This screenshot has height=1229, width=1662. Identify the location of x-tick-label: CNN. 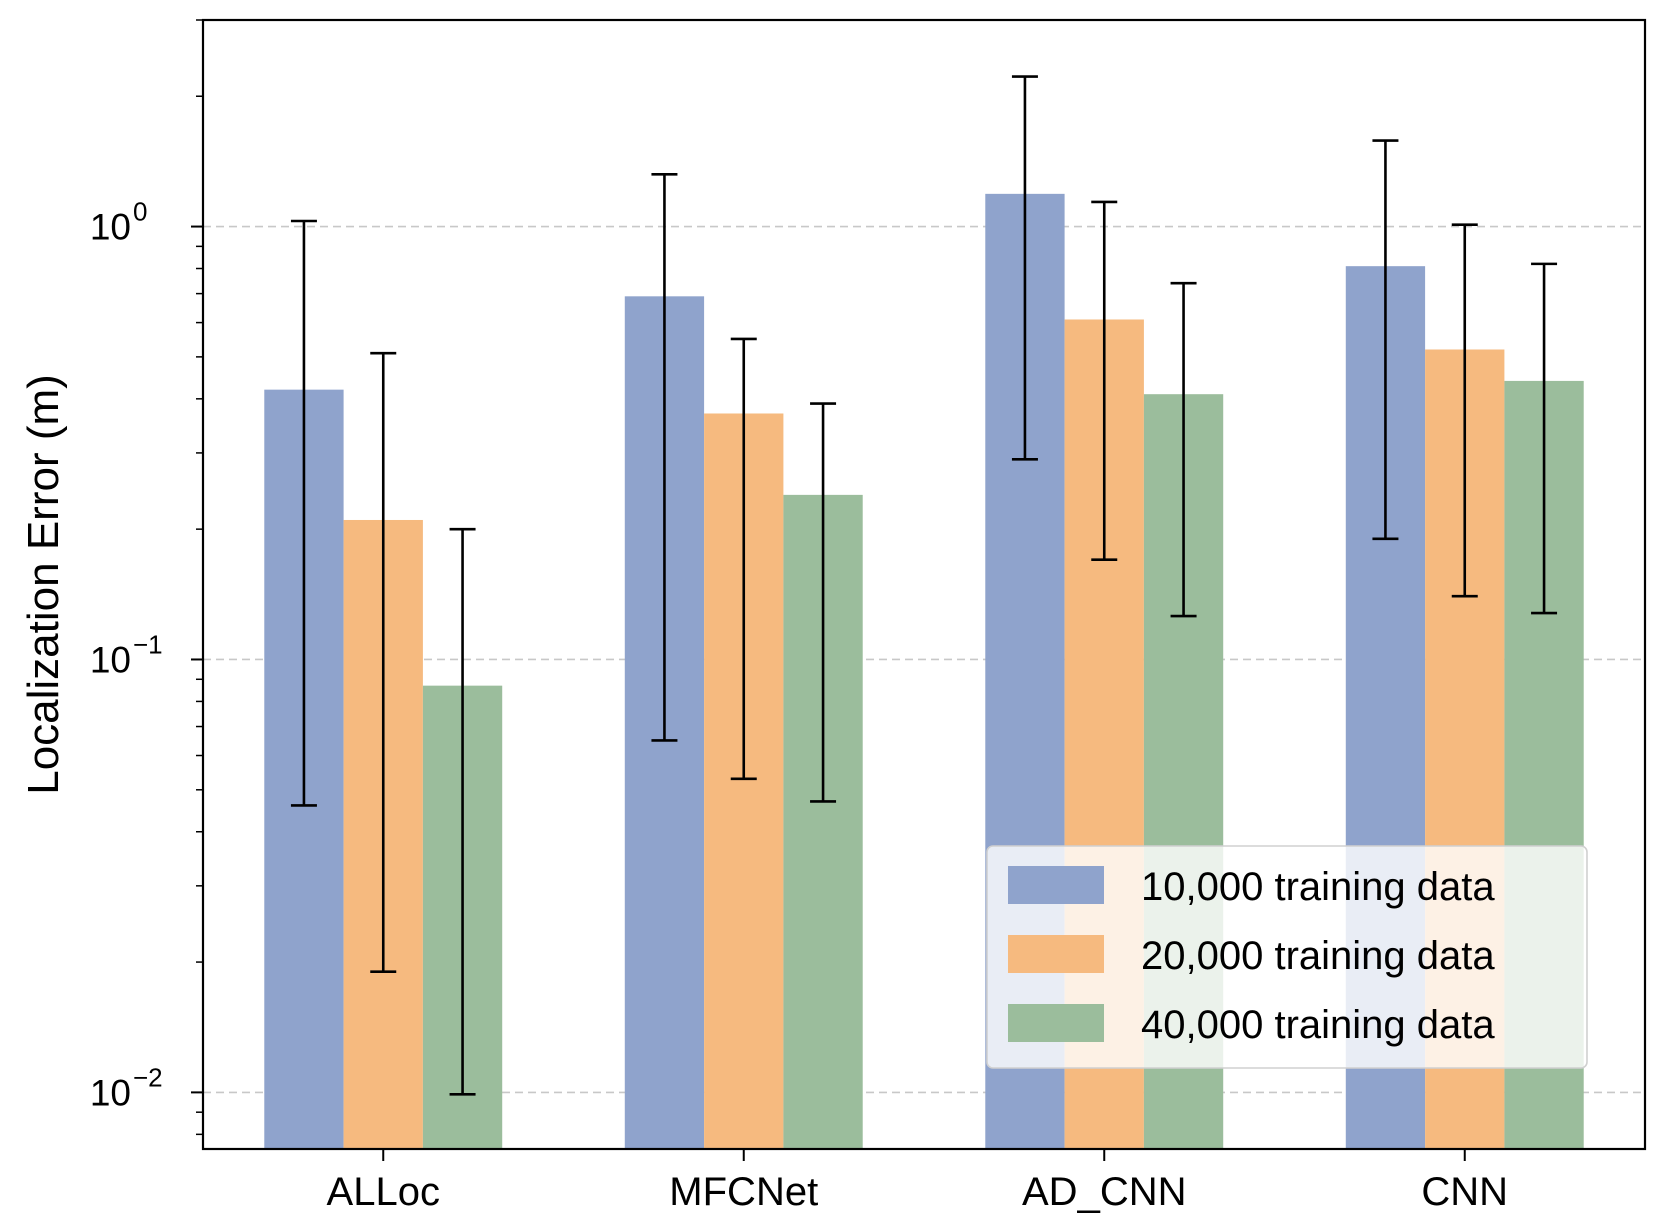
(1464, 1192).